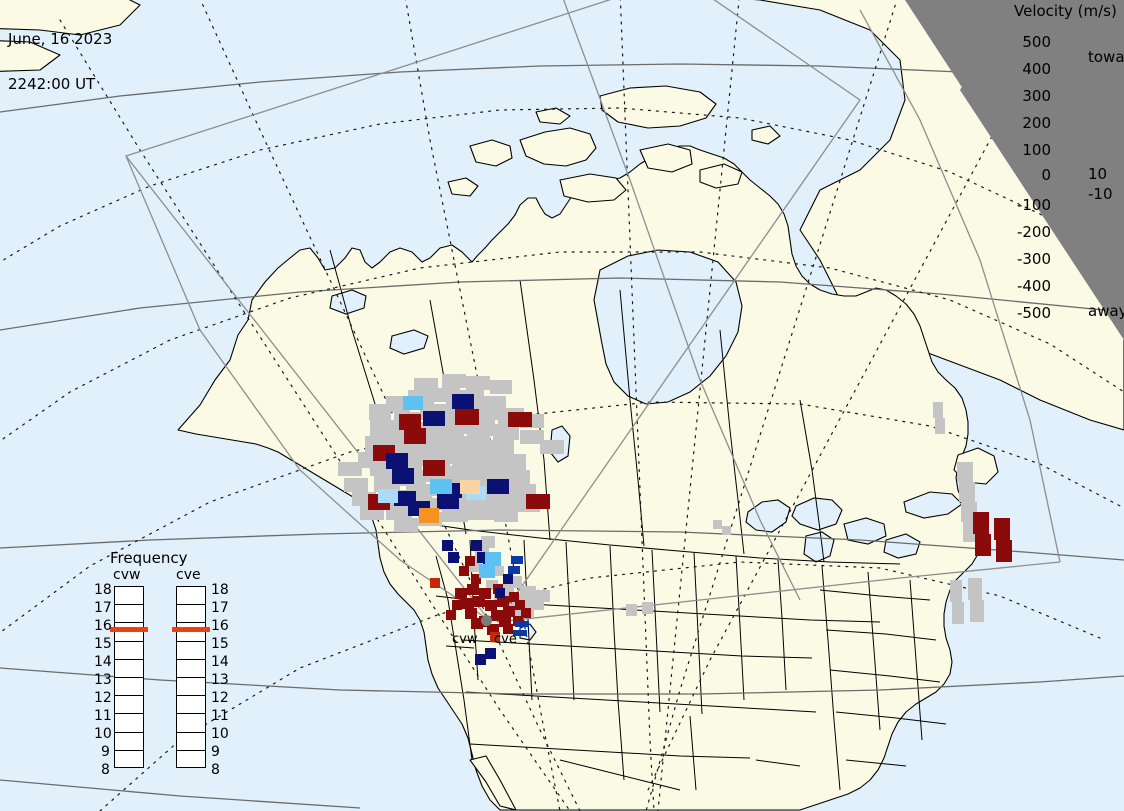 The width and height of the screenshot is (1124, 811). What do you see at coordinates (60, 62) in the screenshot?
I see `timestamp-block: June, 16 2023 2242:00 UT` at bounding box center [60, 62].